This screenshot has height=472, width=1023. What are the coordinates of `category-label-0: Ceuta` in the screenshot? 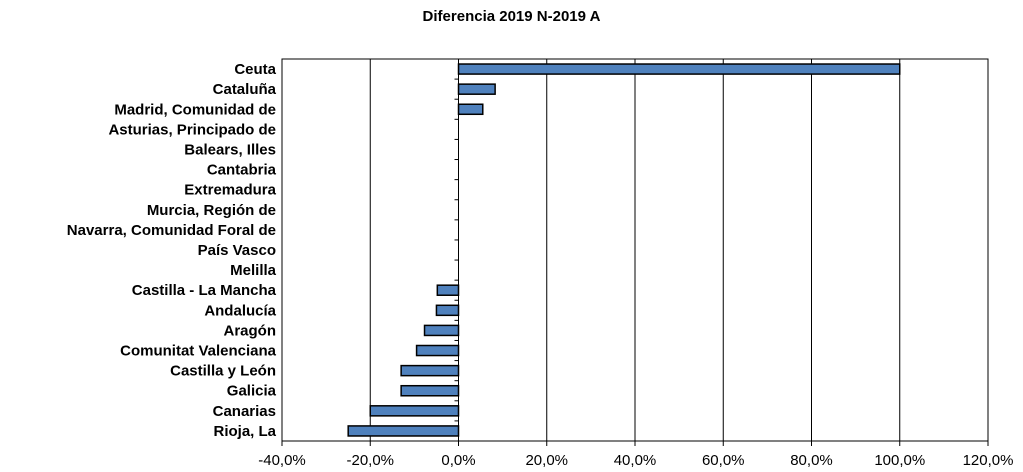 It's located at (255, 69).